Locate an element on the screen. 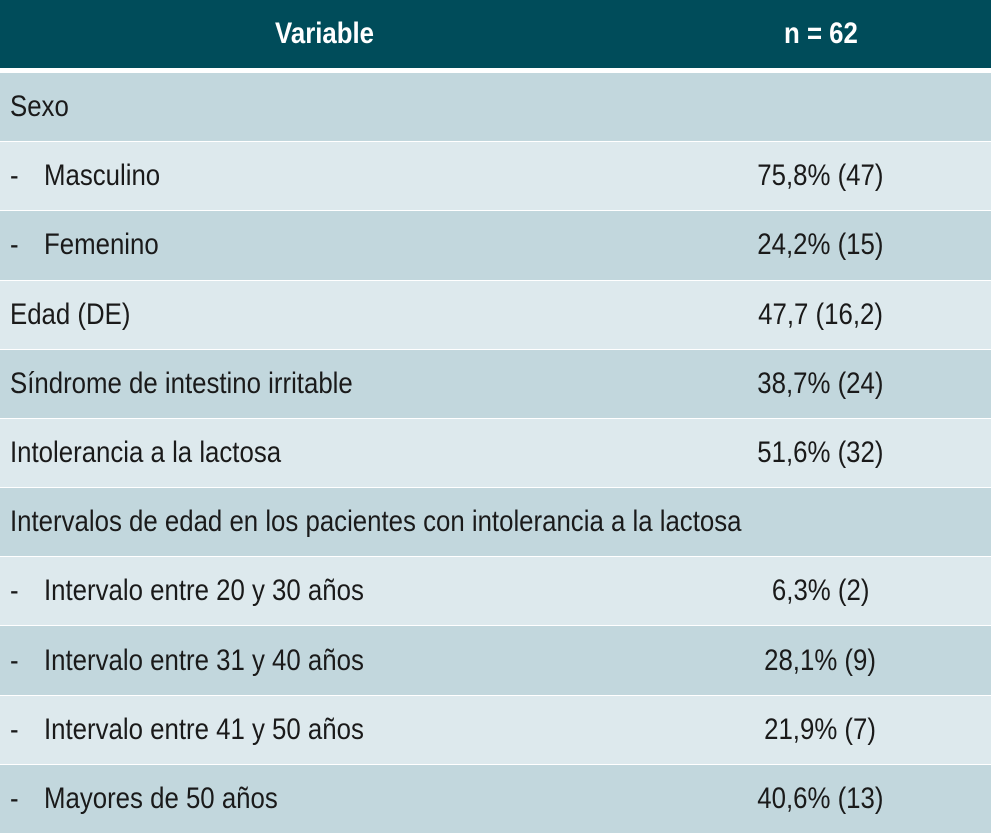  header-text: Variable is located at coordinates (325, 33).